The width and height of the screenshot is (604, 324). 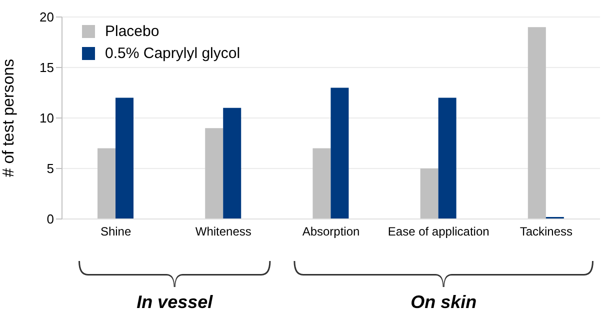 What do you see at coordinates (546, 231) in the screenshot?
I see `x-tick-label: Tackiness` at bounding box center [546, 231].